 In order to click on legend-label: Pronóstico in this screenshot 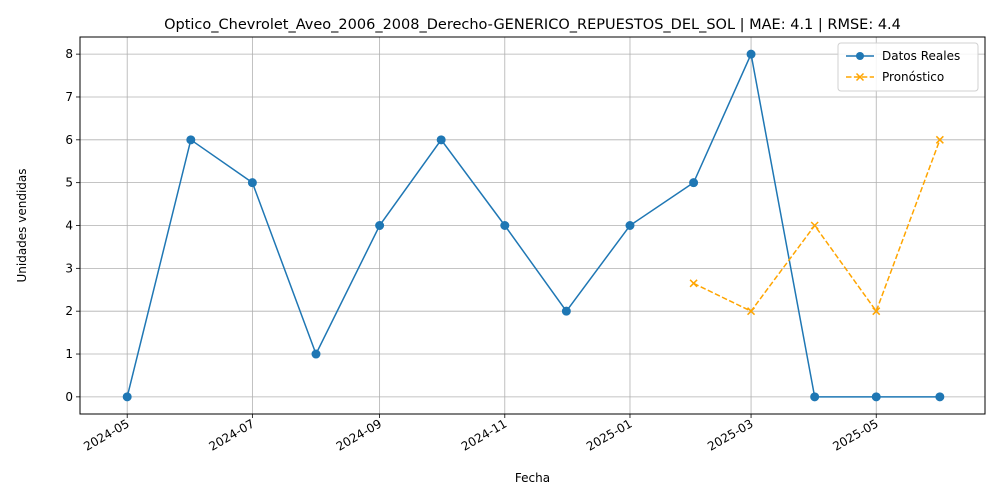, I will do `click(913, 77)`.